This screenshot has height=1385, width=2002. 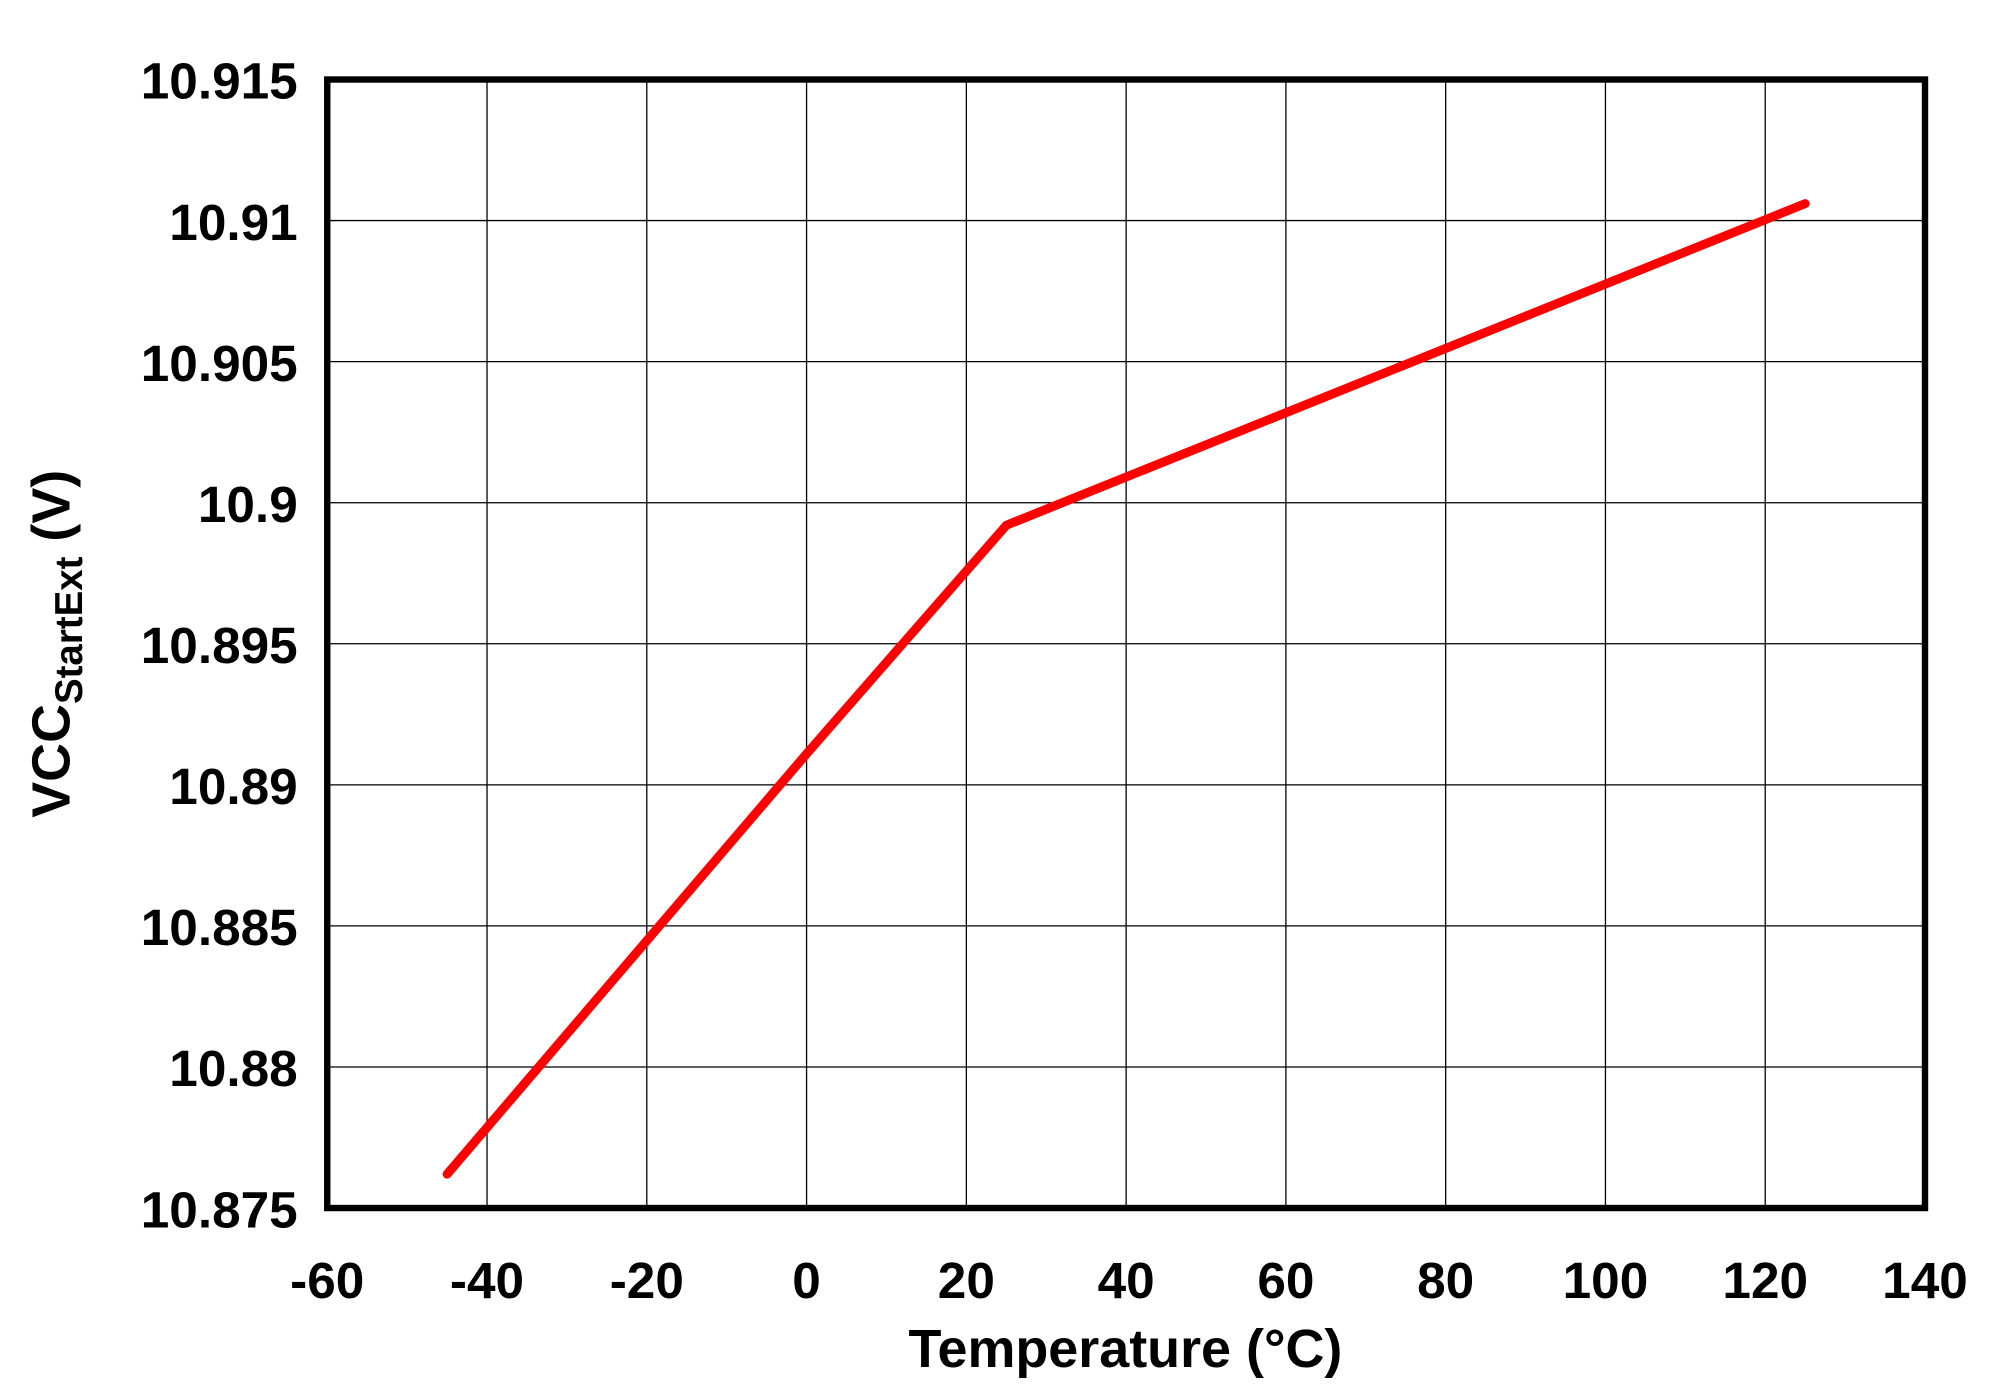 What do you see at coordinates (806, 1280) in the screenshot?
I see `x-tick-label: 0` at bounding box center [806, 1280].